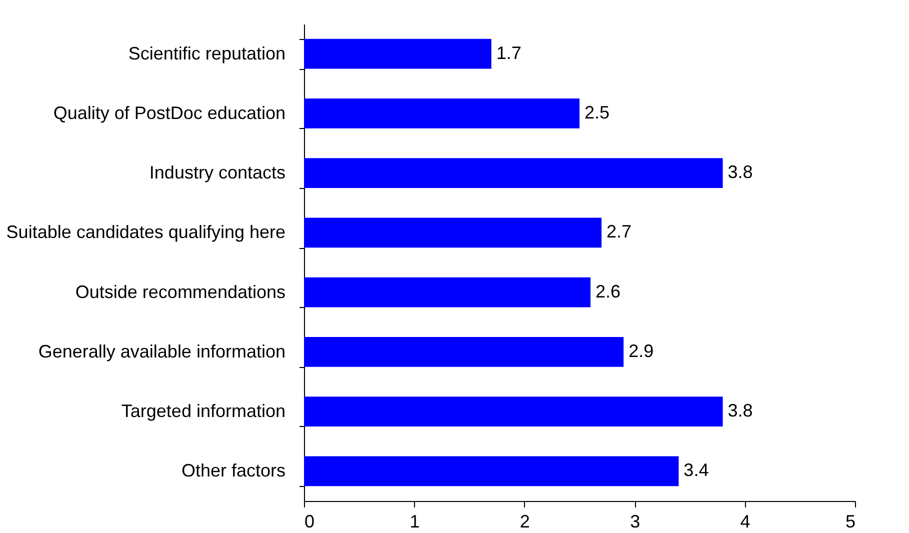 This screenshot has width=909, height=533. I want to click on x-tick-label: 4, so click(745, 522).